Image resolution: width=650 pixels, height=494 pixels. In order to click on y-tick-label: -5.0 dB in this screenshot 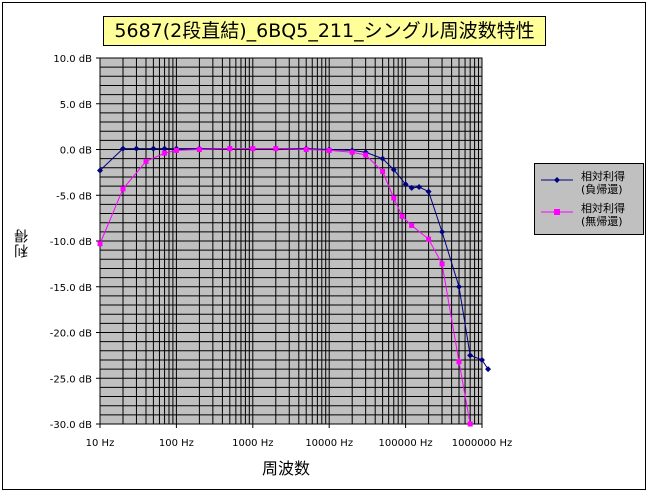, I will do `click(74, 196)`.